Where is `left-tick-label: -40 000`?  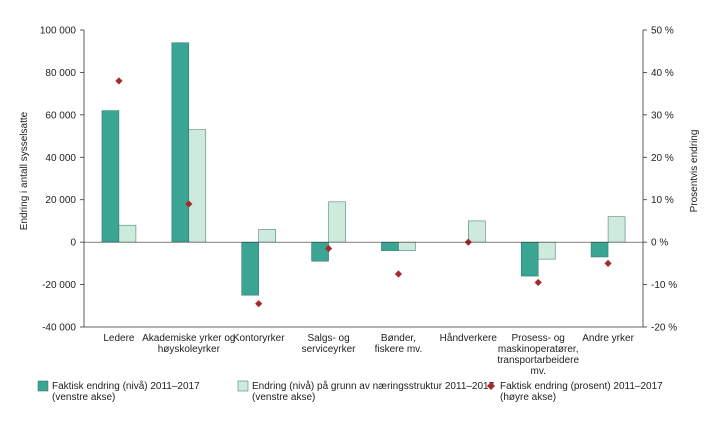 left-tick-label: -40 000 is located at coordinates (59, 328).